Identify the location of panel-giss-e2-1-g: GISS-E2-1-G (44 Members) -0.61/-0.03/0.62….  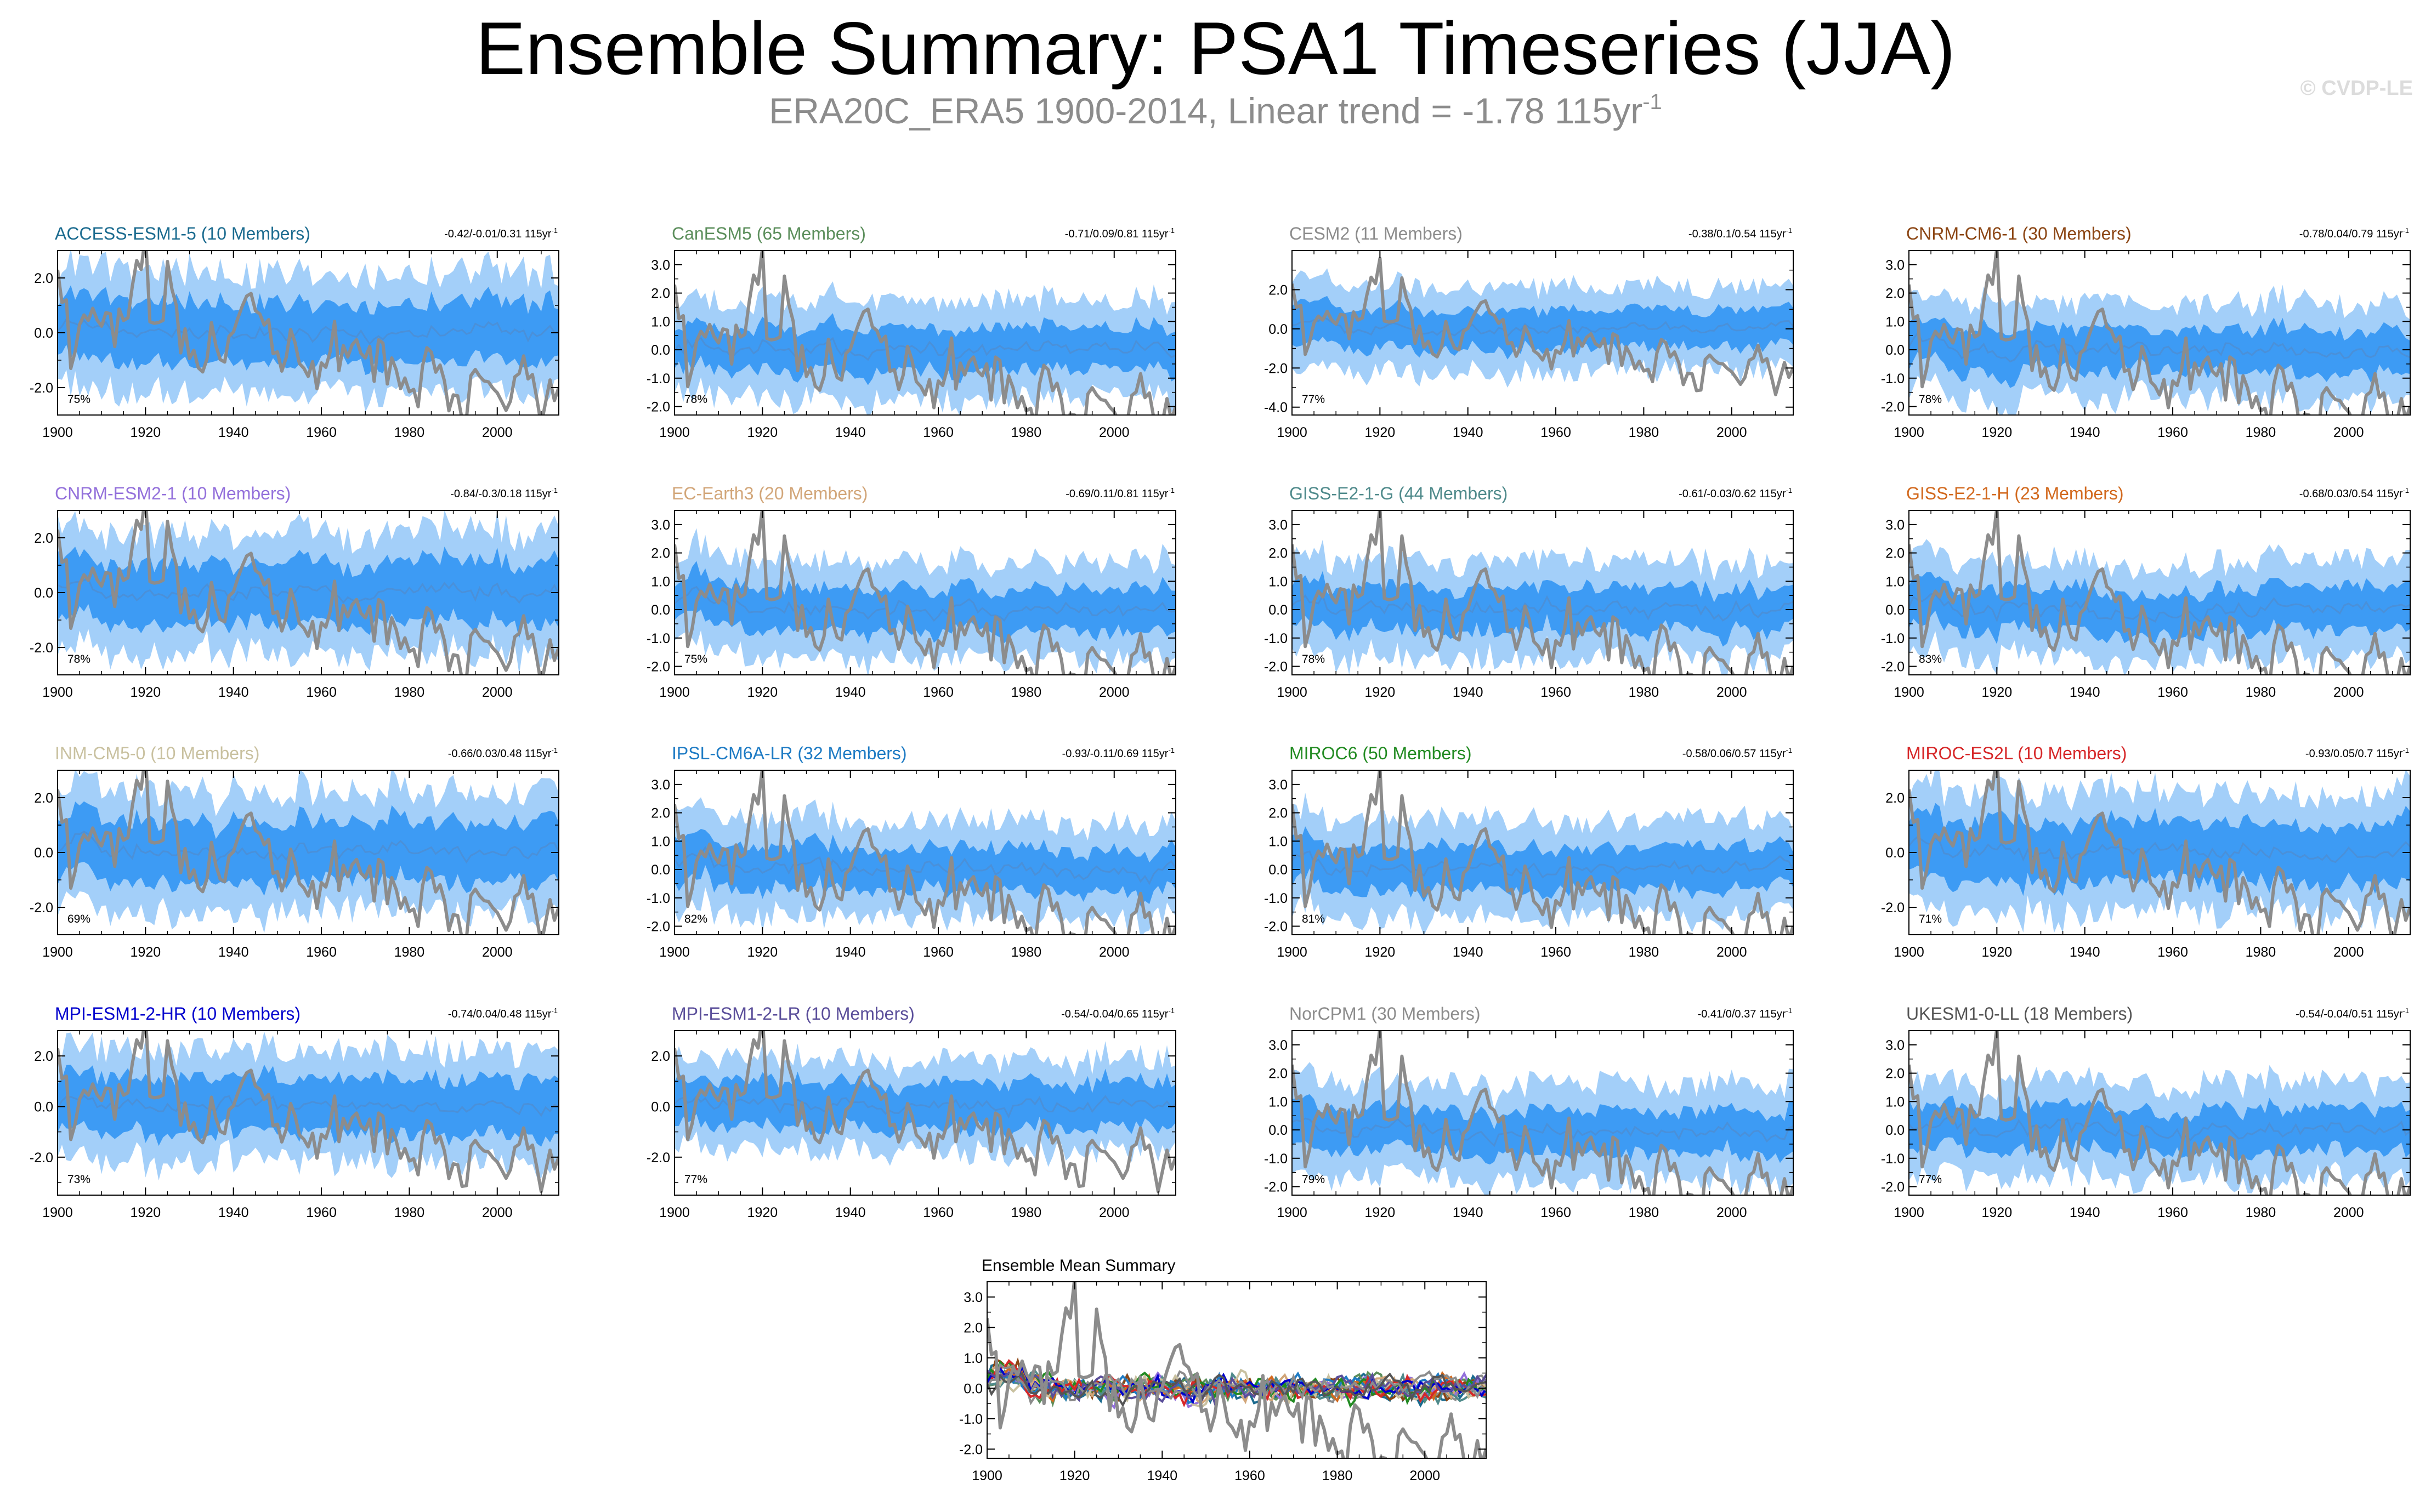
(1529, 592).